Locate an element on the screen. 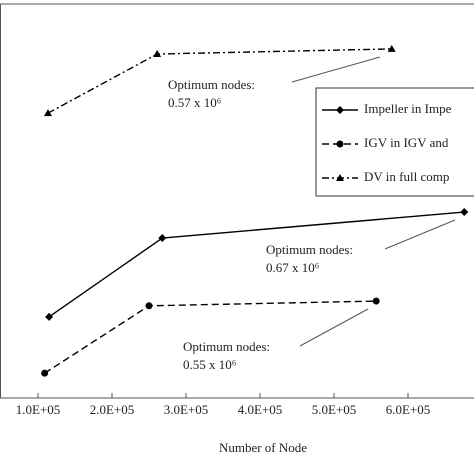  annotation: 0.57 x 10⁶ is located at coordinates (194, 102).